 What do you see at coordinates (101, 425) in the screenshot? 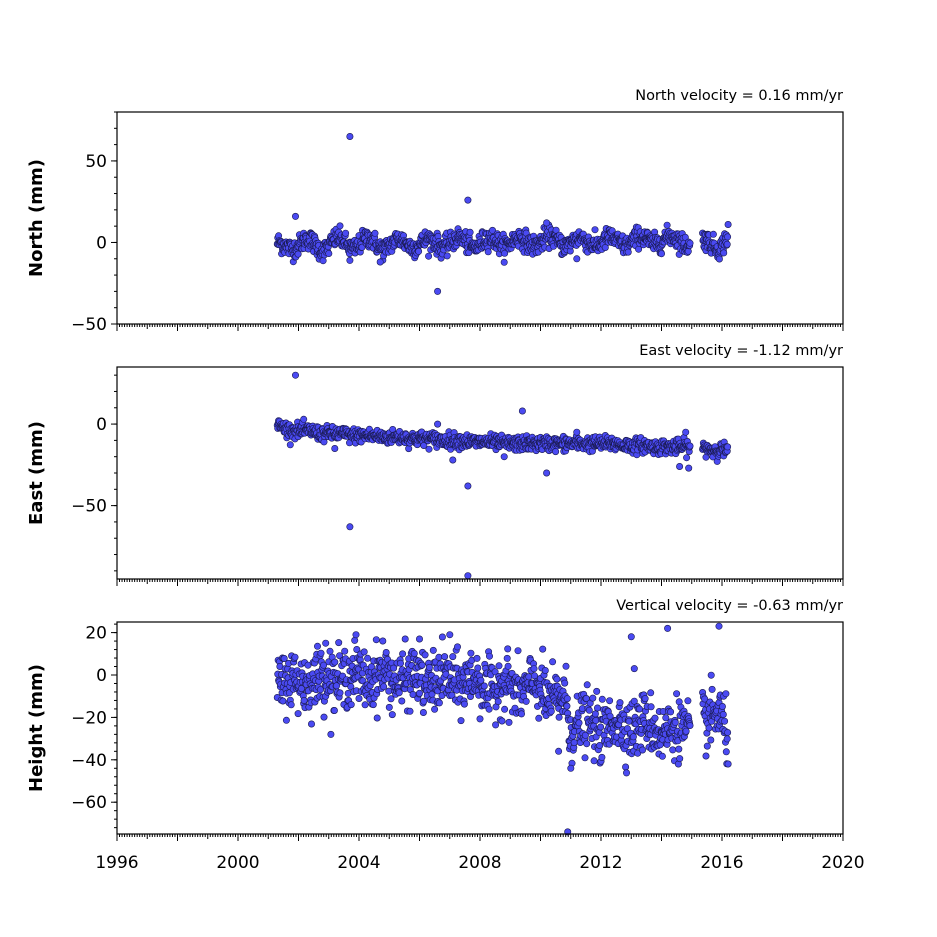
I see `east-y-tick-label: 0` at bounding box center [101, 425].